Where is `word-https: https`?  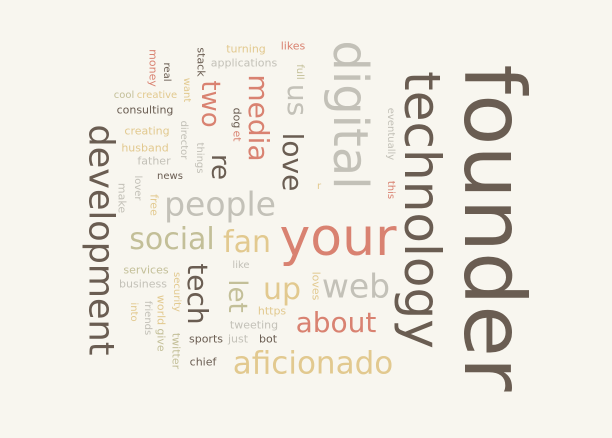 word-https: https is located at coordinates (272, 311).